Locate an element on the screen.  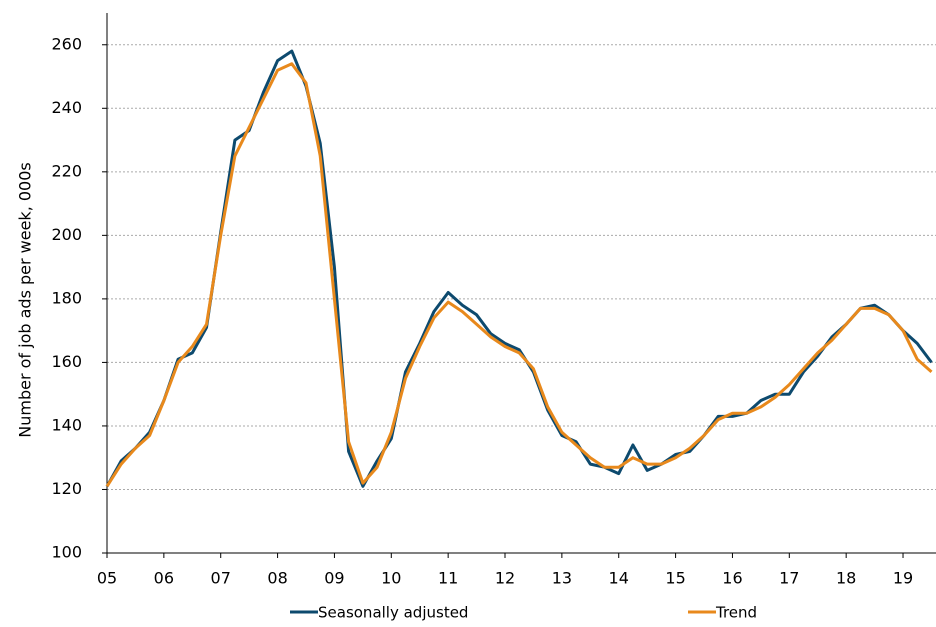
x-tick-label: 06 is located at coordinates (164, 578).